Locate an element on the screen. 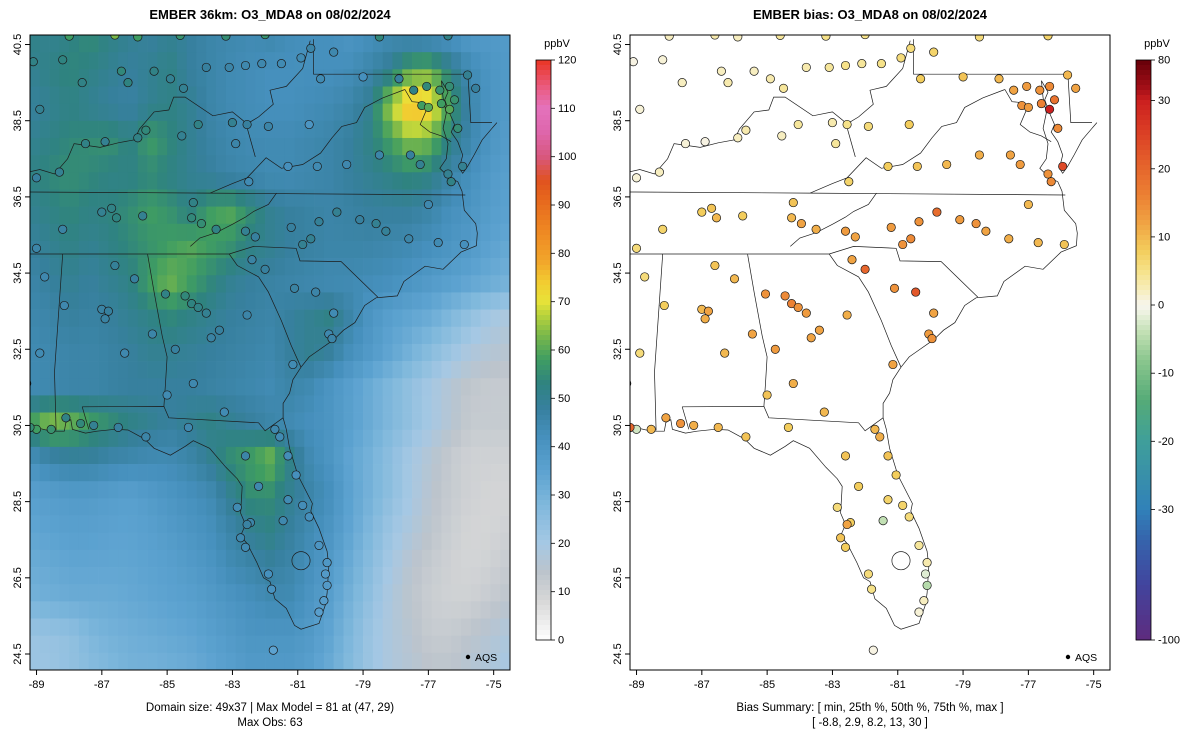 This screenshot has height=750, width=1200. border-tn-nc is located at coordinates (233, 219).